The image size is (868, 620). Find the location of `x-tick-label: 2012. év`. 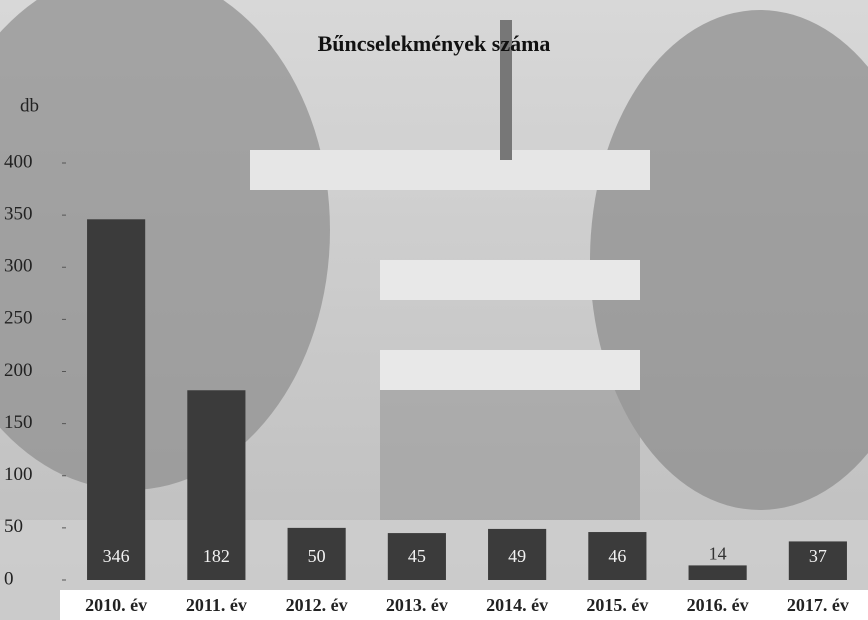

x-tick-label: 2012. év is located at coordinates (317, 605).